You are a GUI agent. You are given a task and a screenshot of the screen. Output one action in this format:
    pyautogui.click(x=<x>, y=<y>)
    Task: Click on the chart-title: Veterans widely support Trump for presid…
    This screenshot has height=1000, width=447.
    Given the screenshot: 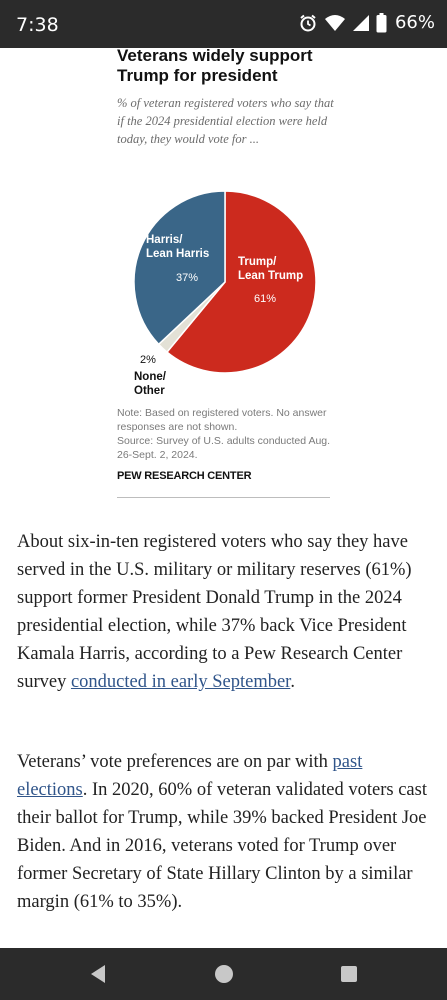 What is the action you would take?
    pyautogui.click(x=224, y=66)
    